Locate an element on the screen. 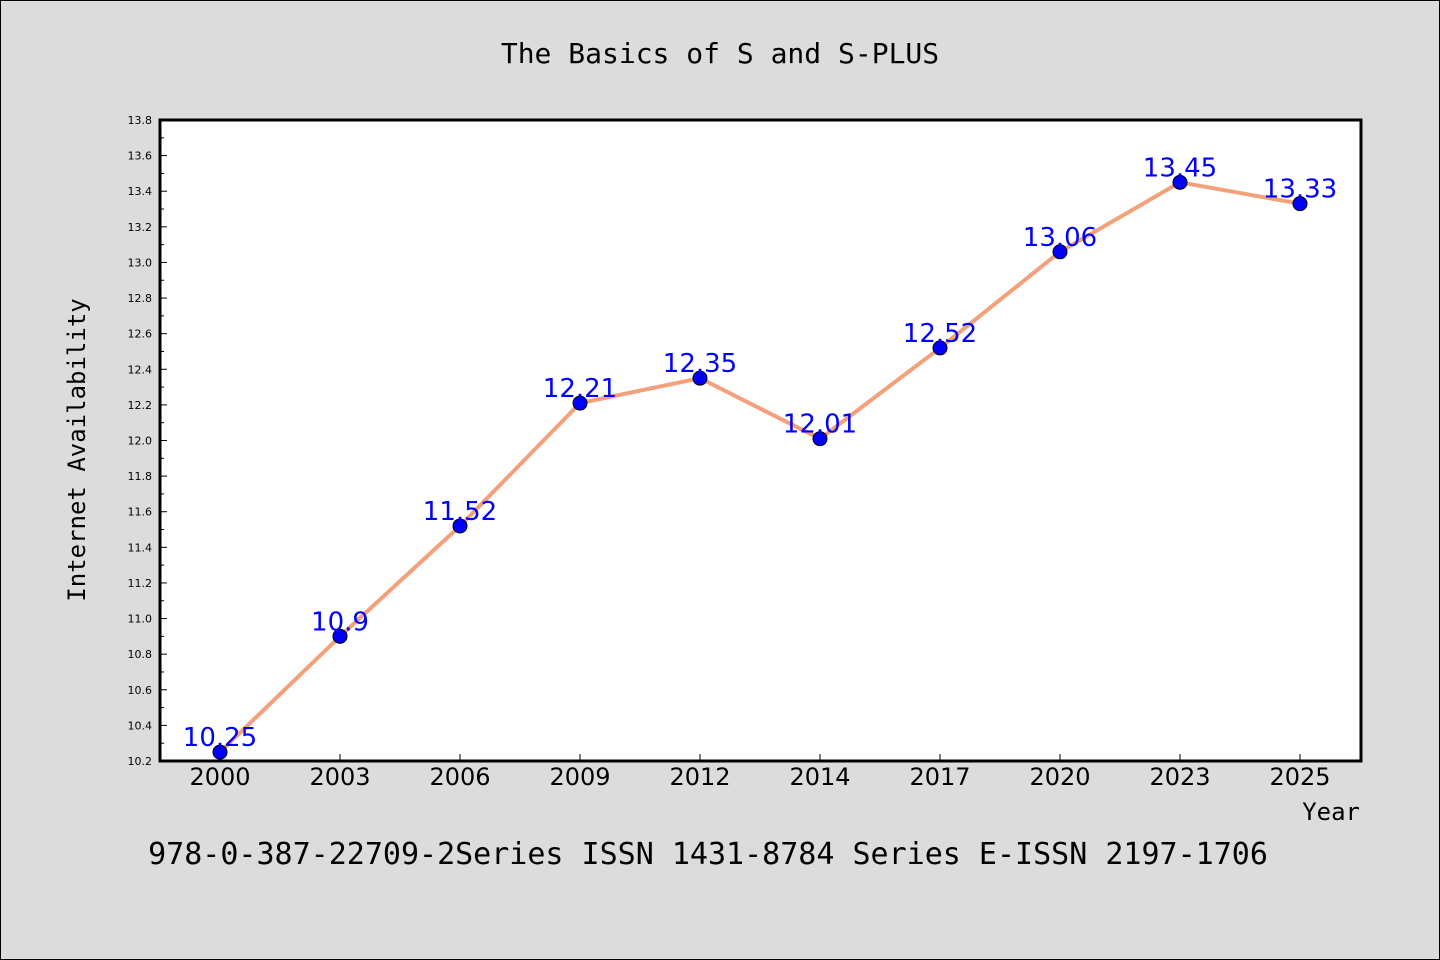 The width and height of the screenshot is (1440, 960). y-tick-label: 13.4 is located at coordinates (140, 191).